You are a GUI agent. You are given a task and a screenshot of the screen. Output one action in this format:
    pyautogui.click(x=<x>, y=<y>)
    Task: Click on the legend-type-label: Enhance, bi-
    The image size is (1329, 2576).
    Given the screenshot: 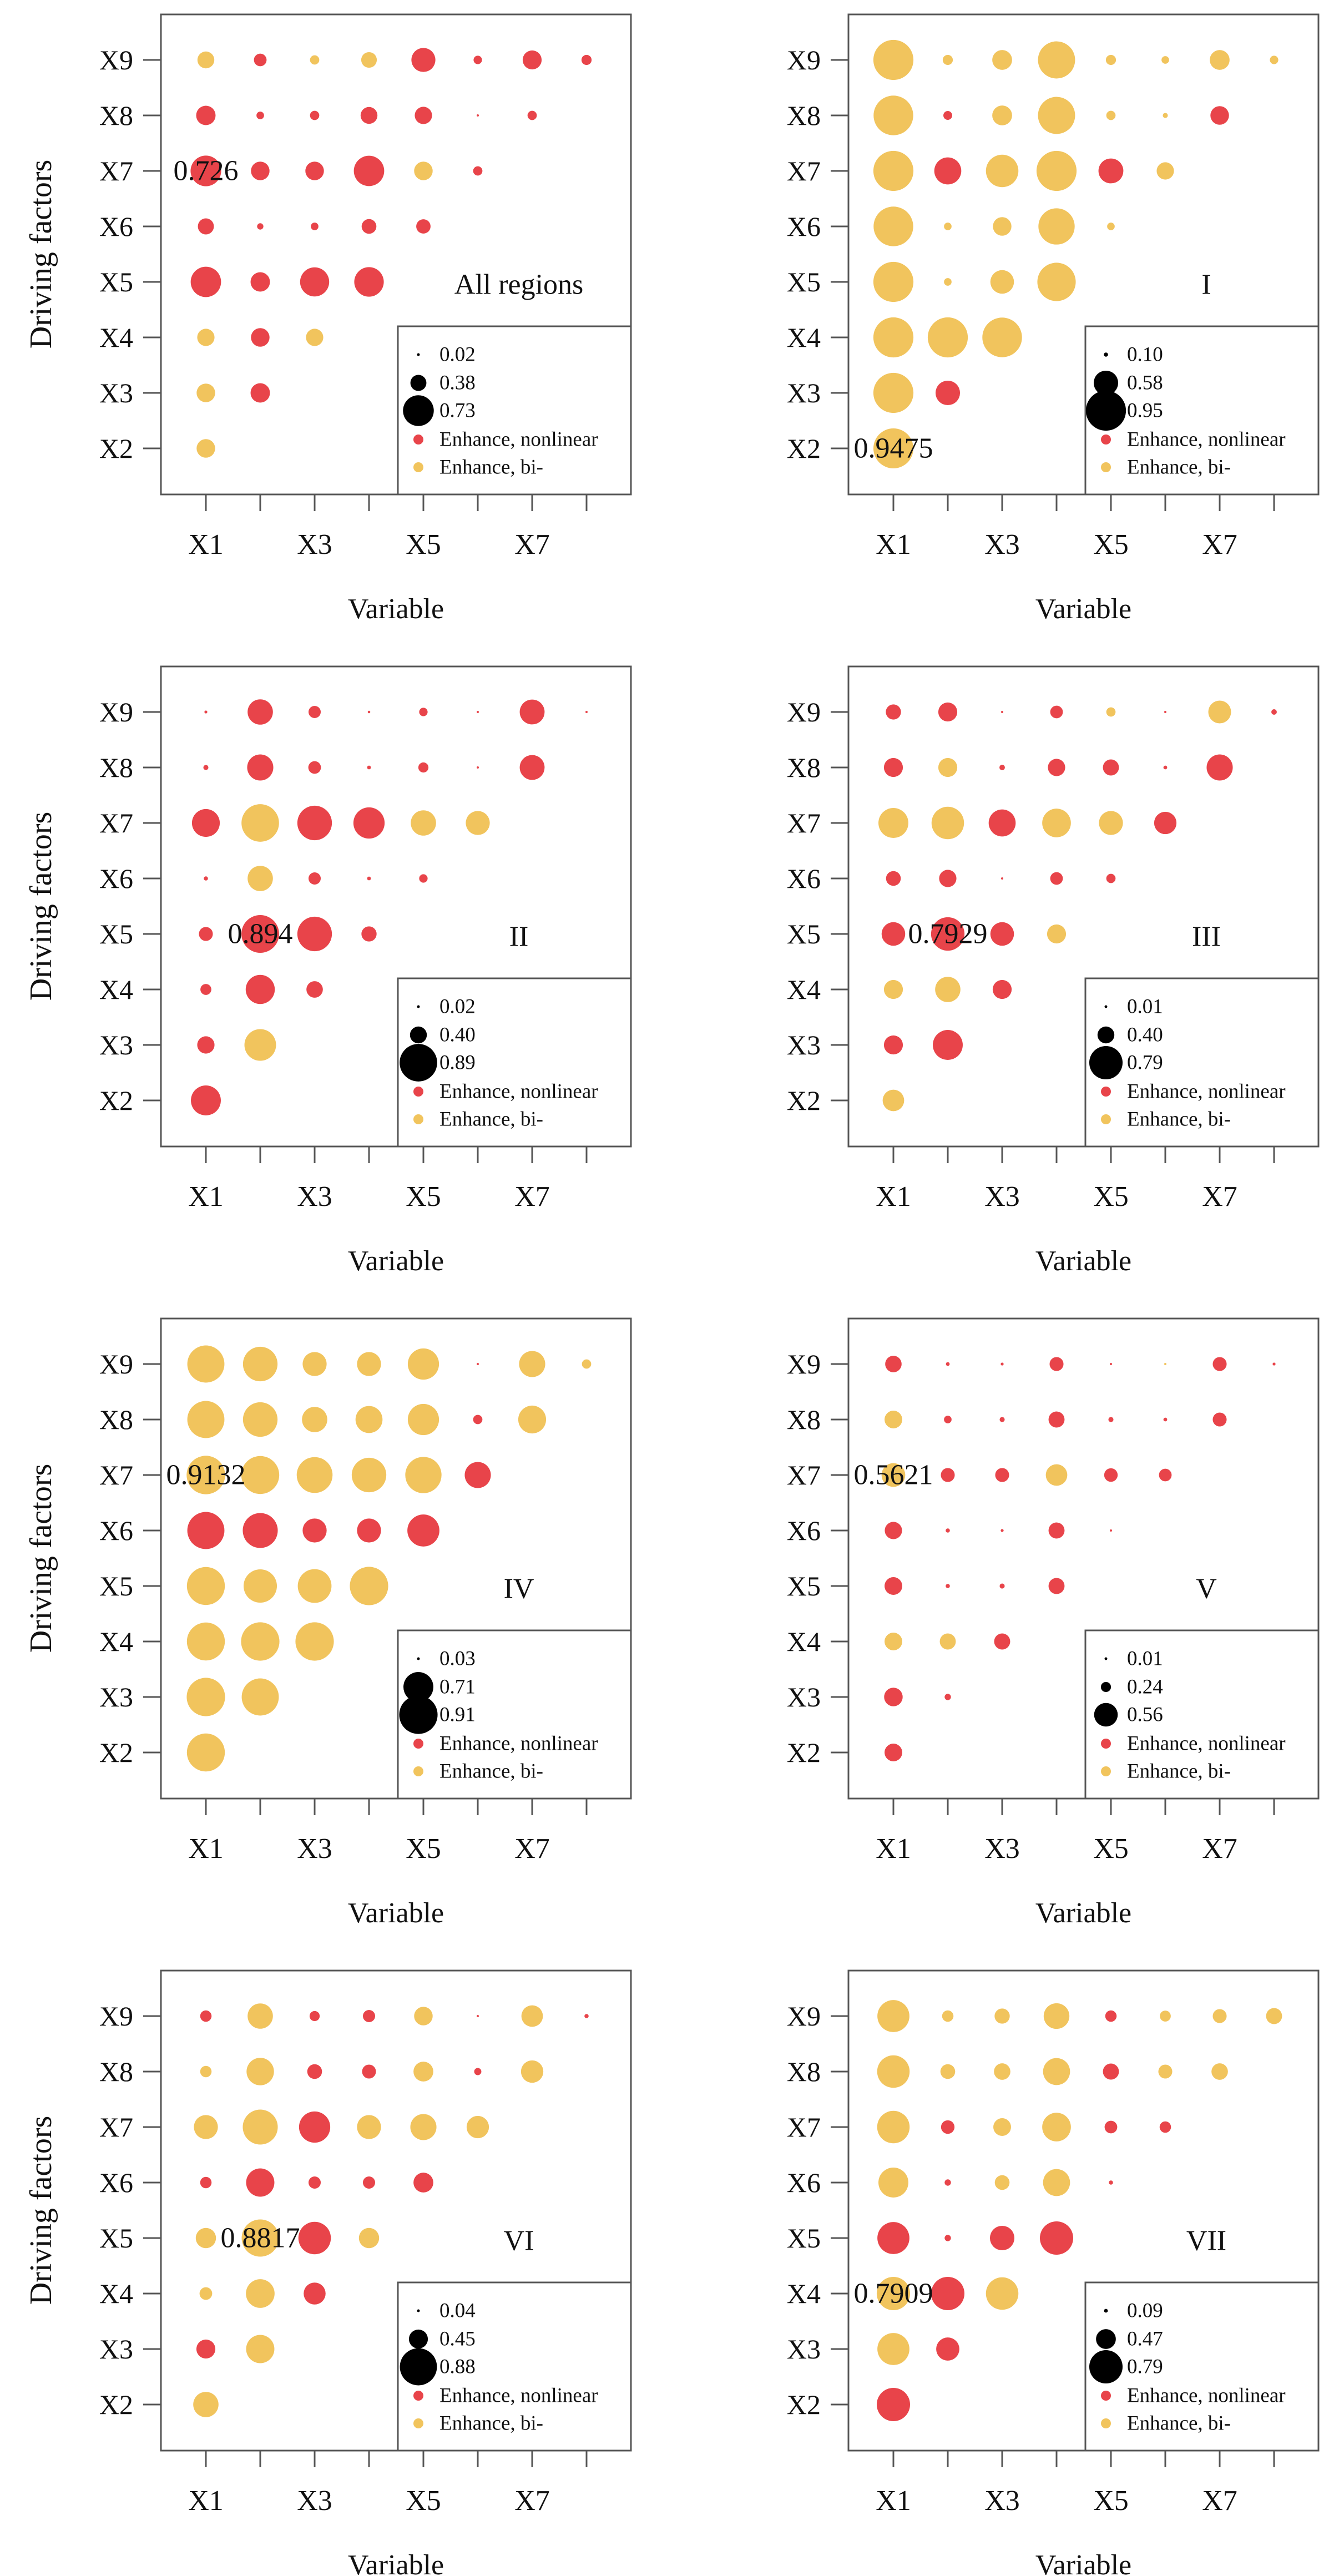 What is the action you would take?
    pyautogui.click(x=1179, y=1771)
    